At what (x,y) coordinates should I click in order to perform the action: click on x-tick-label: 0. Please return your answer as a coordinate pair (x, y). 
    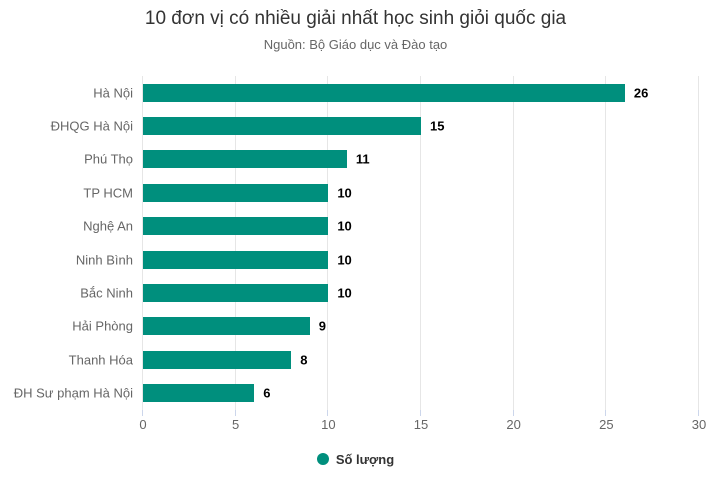
    Looking at the image, I should click on (143, 424).